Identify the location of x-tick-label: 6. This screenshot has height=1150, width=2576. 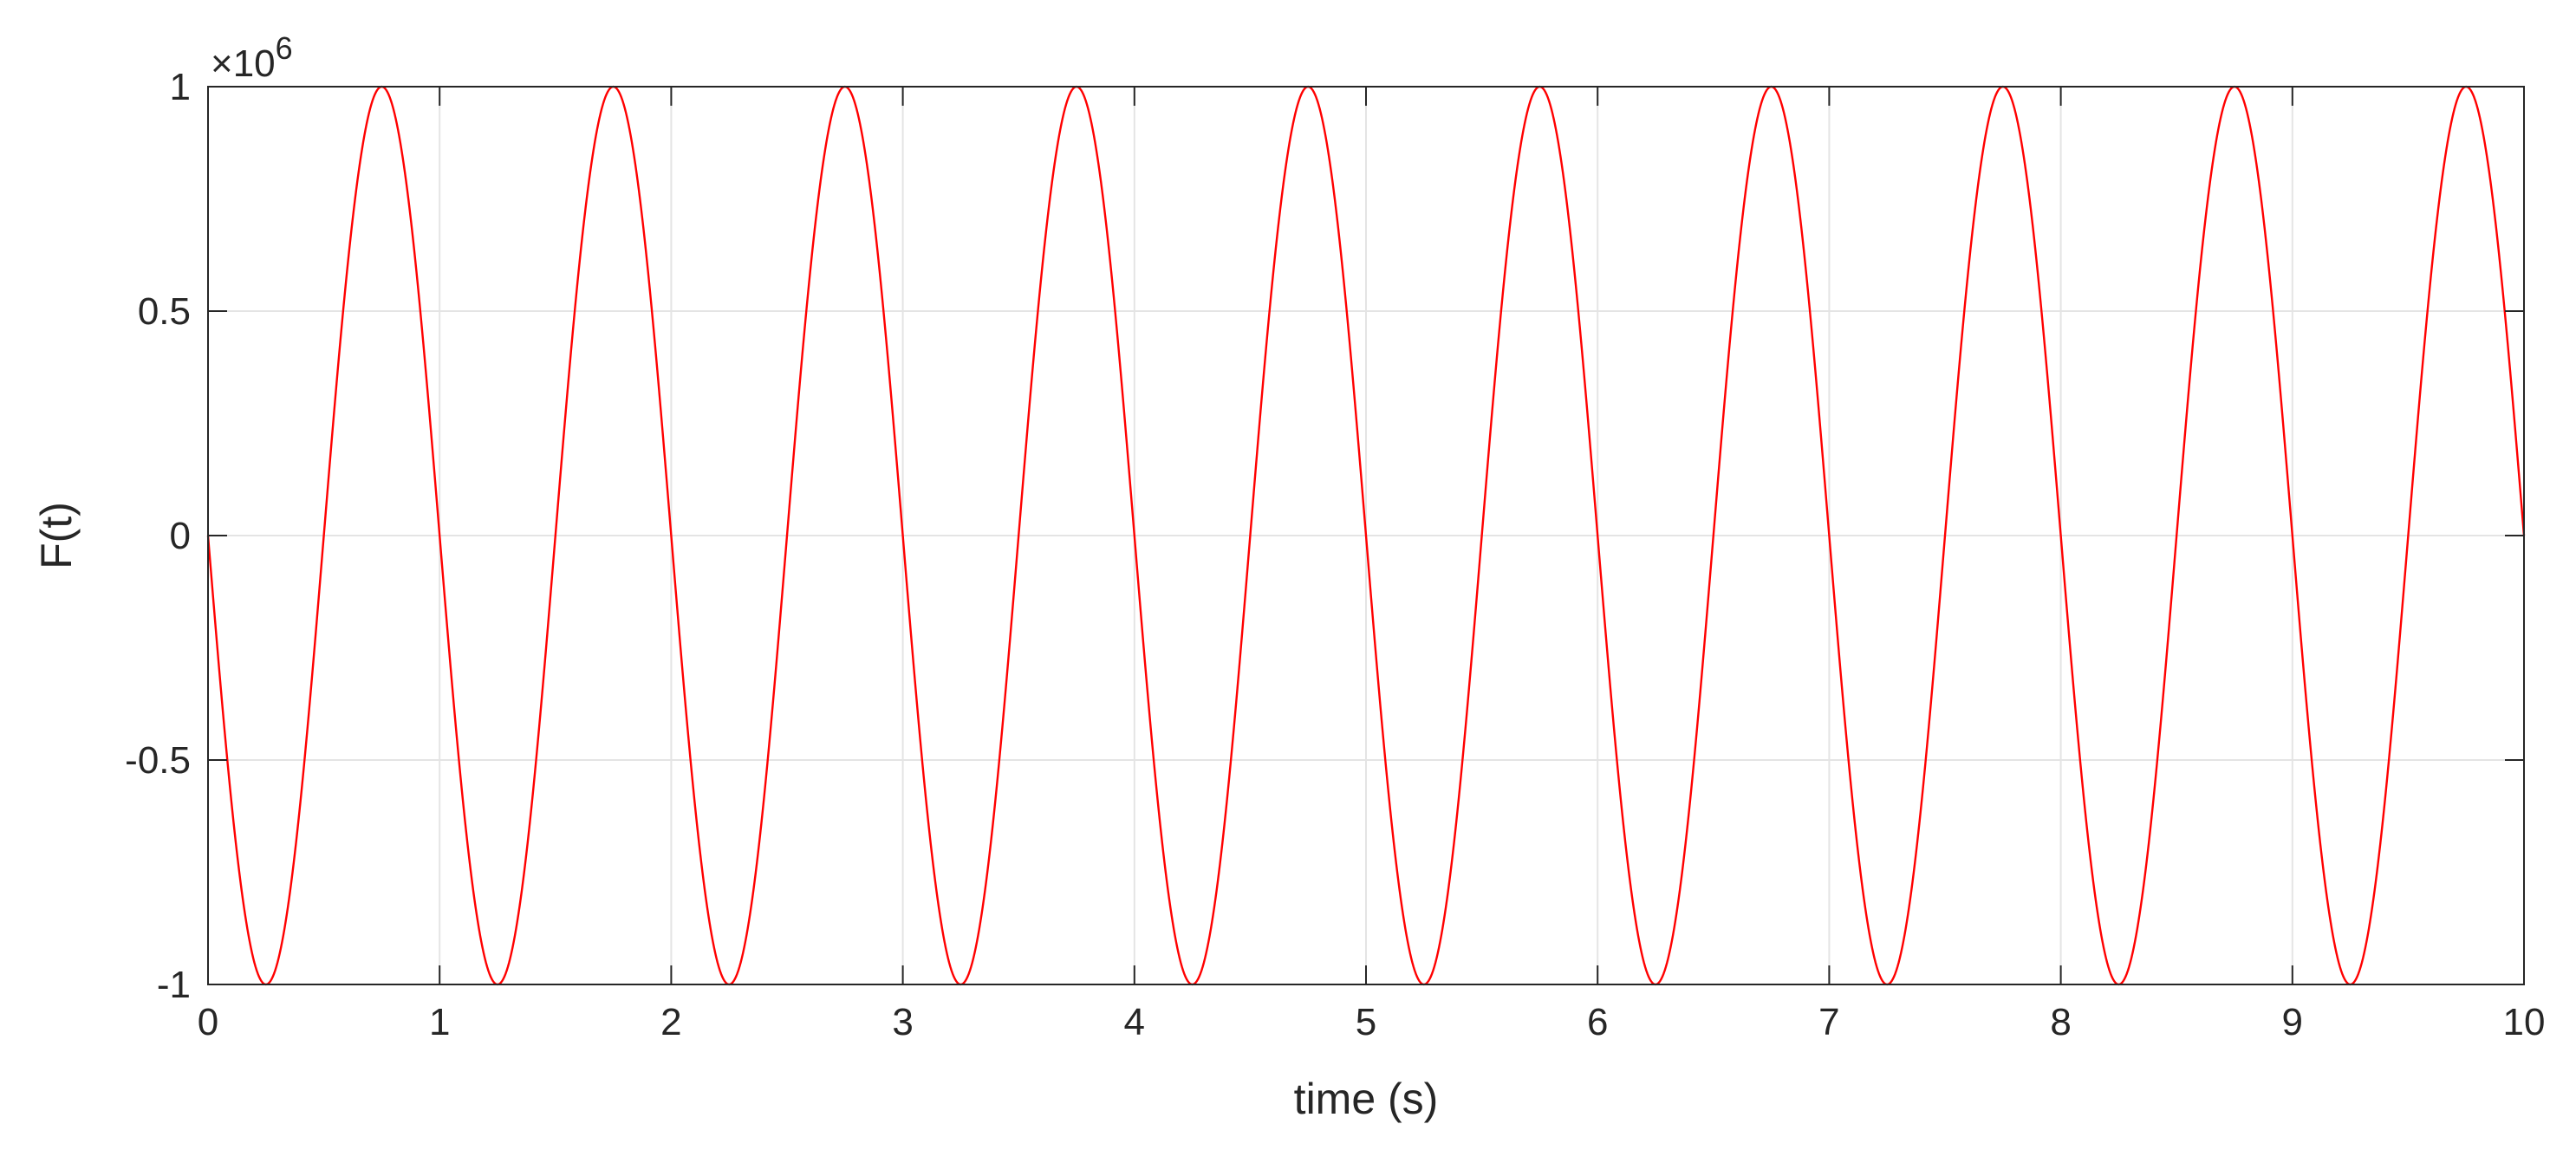
(1597, 1022).